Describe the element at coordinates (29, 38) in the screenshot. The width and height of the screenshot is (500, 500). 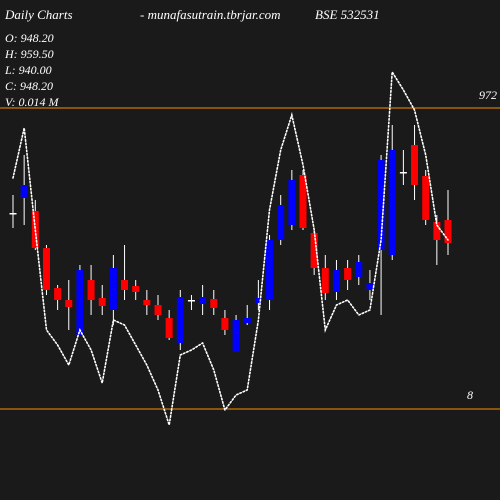
I see `ohlc-info: O: 948.20` at that location.